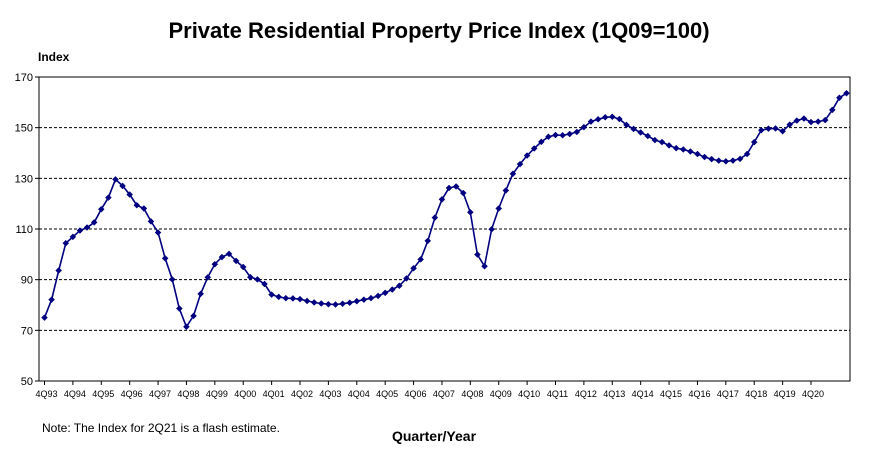  What do you see at coordinates (813, 394) in the screenshot?
I see `x-tick-label: 4Q20` at bounding box center [813, 394].